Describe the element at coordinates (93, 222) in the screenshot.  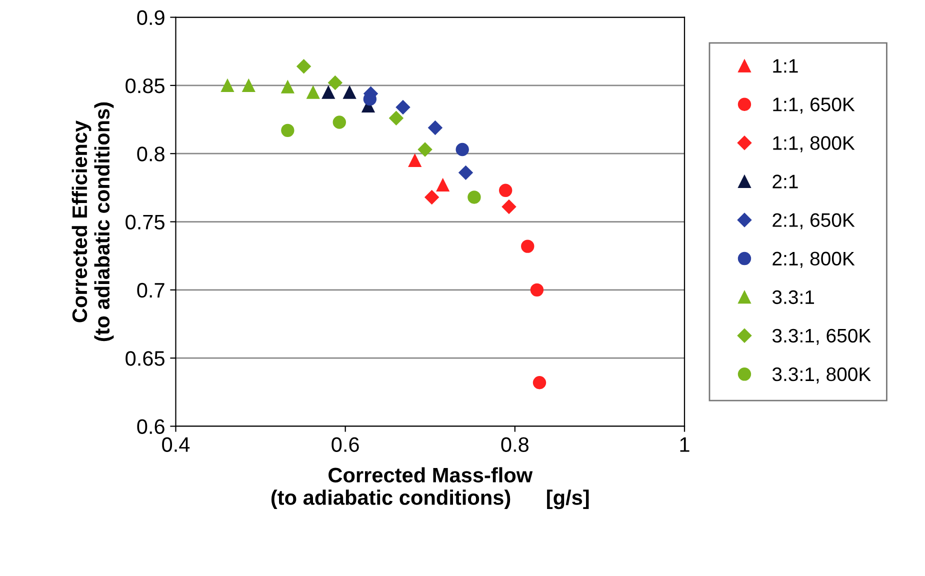
I see `y-axis-title: Corrected Efficiency (to adiabatic conditions)` at that location.